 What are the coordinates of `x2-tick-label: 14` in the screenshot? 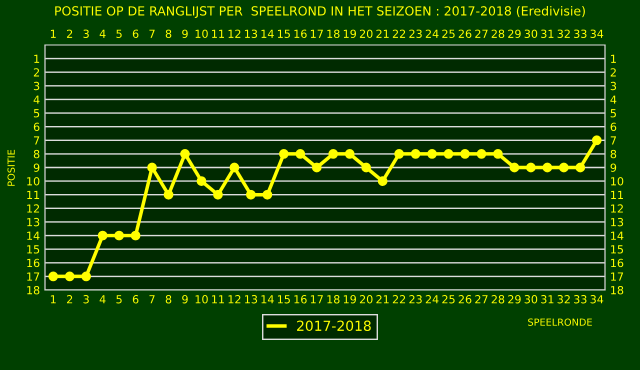 It's located at (268, 34).